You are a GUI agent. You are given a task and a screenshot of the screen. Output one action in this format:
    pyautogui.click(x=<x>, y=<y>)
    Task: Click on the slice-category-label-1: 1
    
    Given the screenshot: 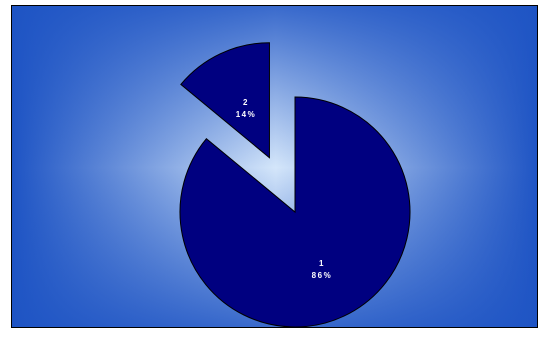 What is the action you would take?
    pyautogui.click(x=322, y=263)
    